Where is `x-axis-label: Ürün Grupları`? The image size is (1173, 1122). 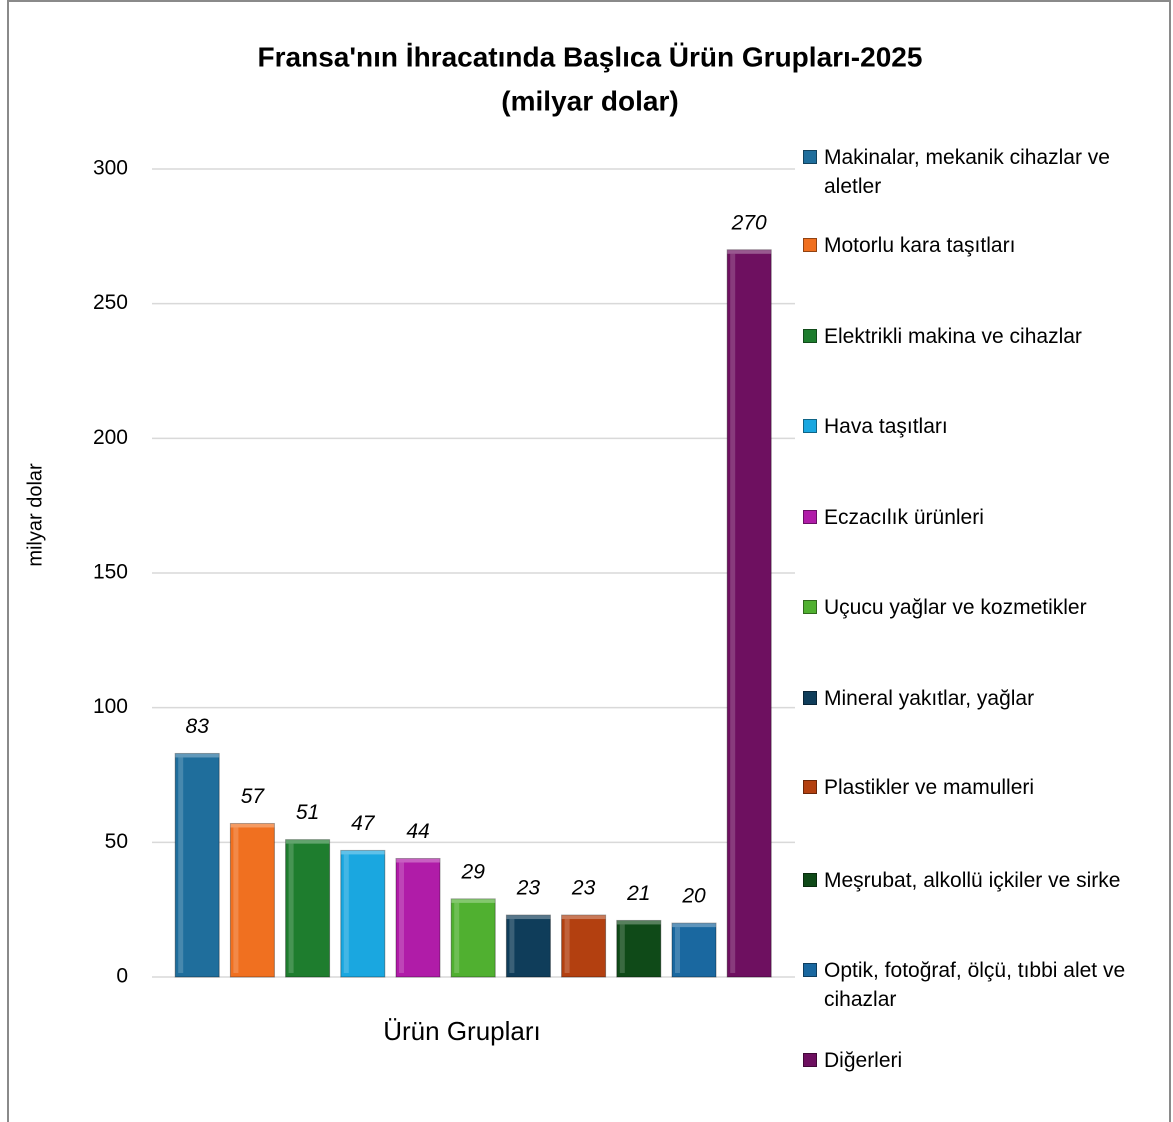 x-axis-label: Ürün Grupları is located at coordinates (462, 1031).